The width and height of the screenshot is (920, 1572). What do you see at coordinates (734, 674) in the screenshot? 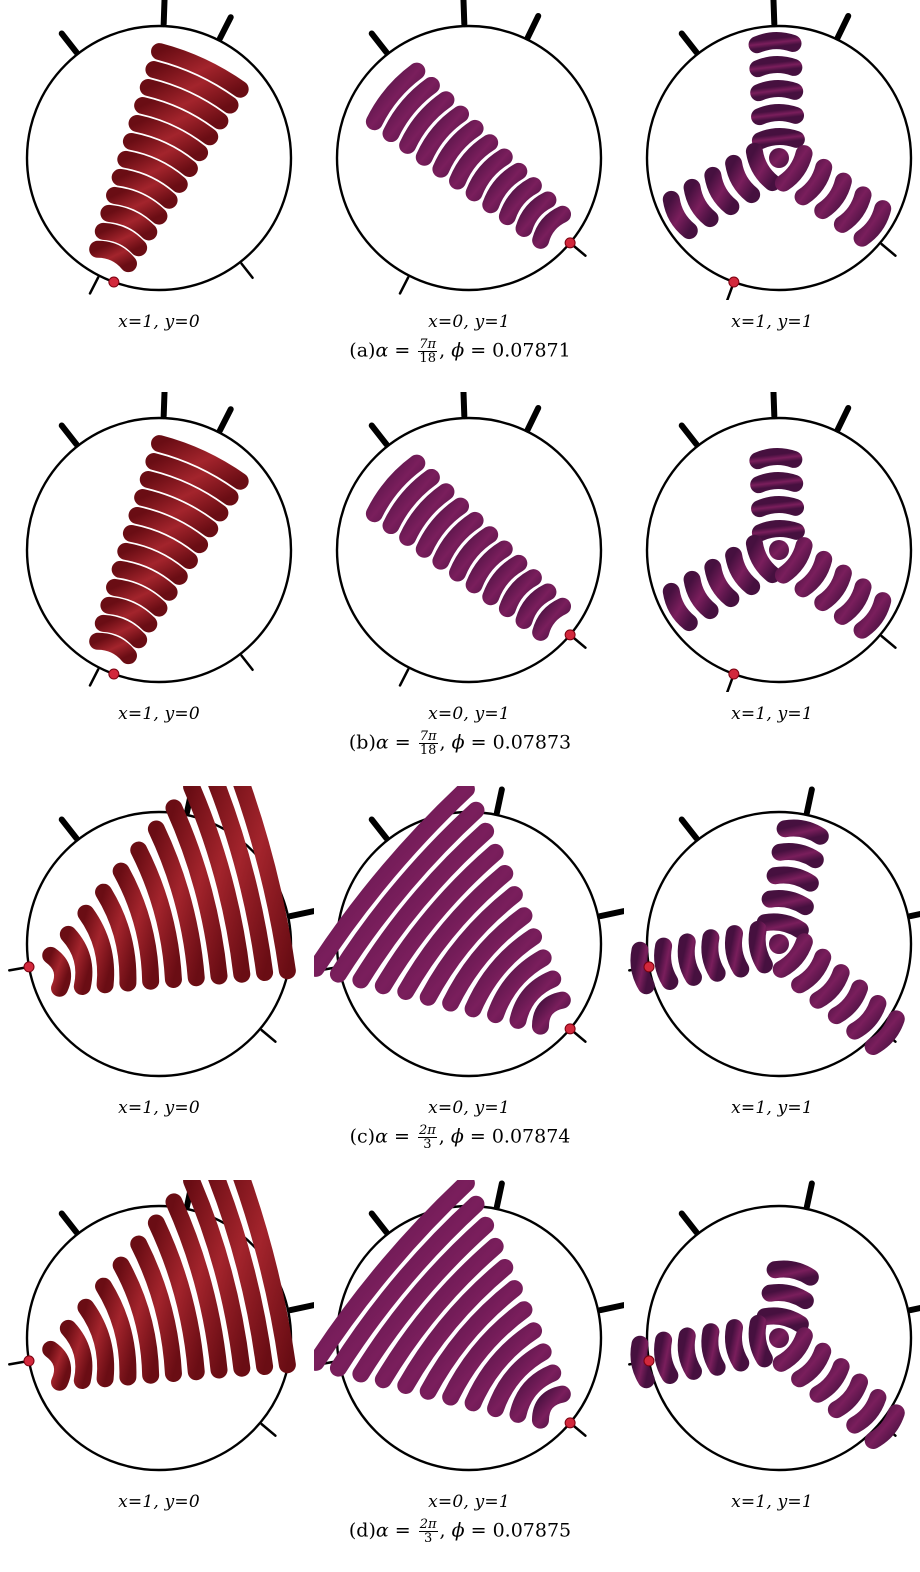
I see `source-marker` at bounding box center [734, 674].